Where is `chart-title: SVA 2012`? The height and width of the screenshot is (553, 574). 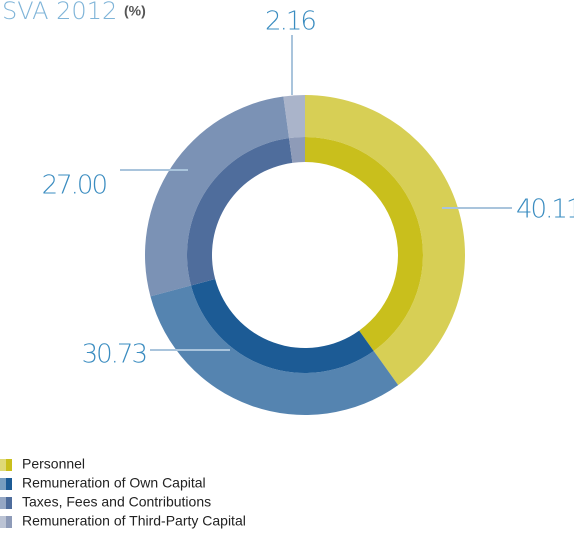 chart-title: SVA 2012 is located at coordinates (59, 12).